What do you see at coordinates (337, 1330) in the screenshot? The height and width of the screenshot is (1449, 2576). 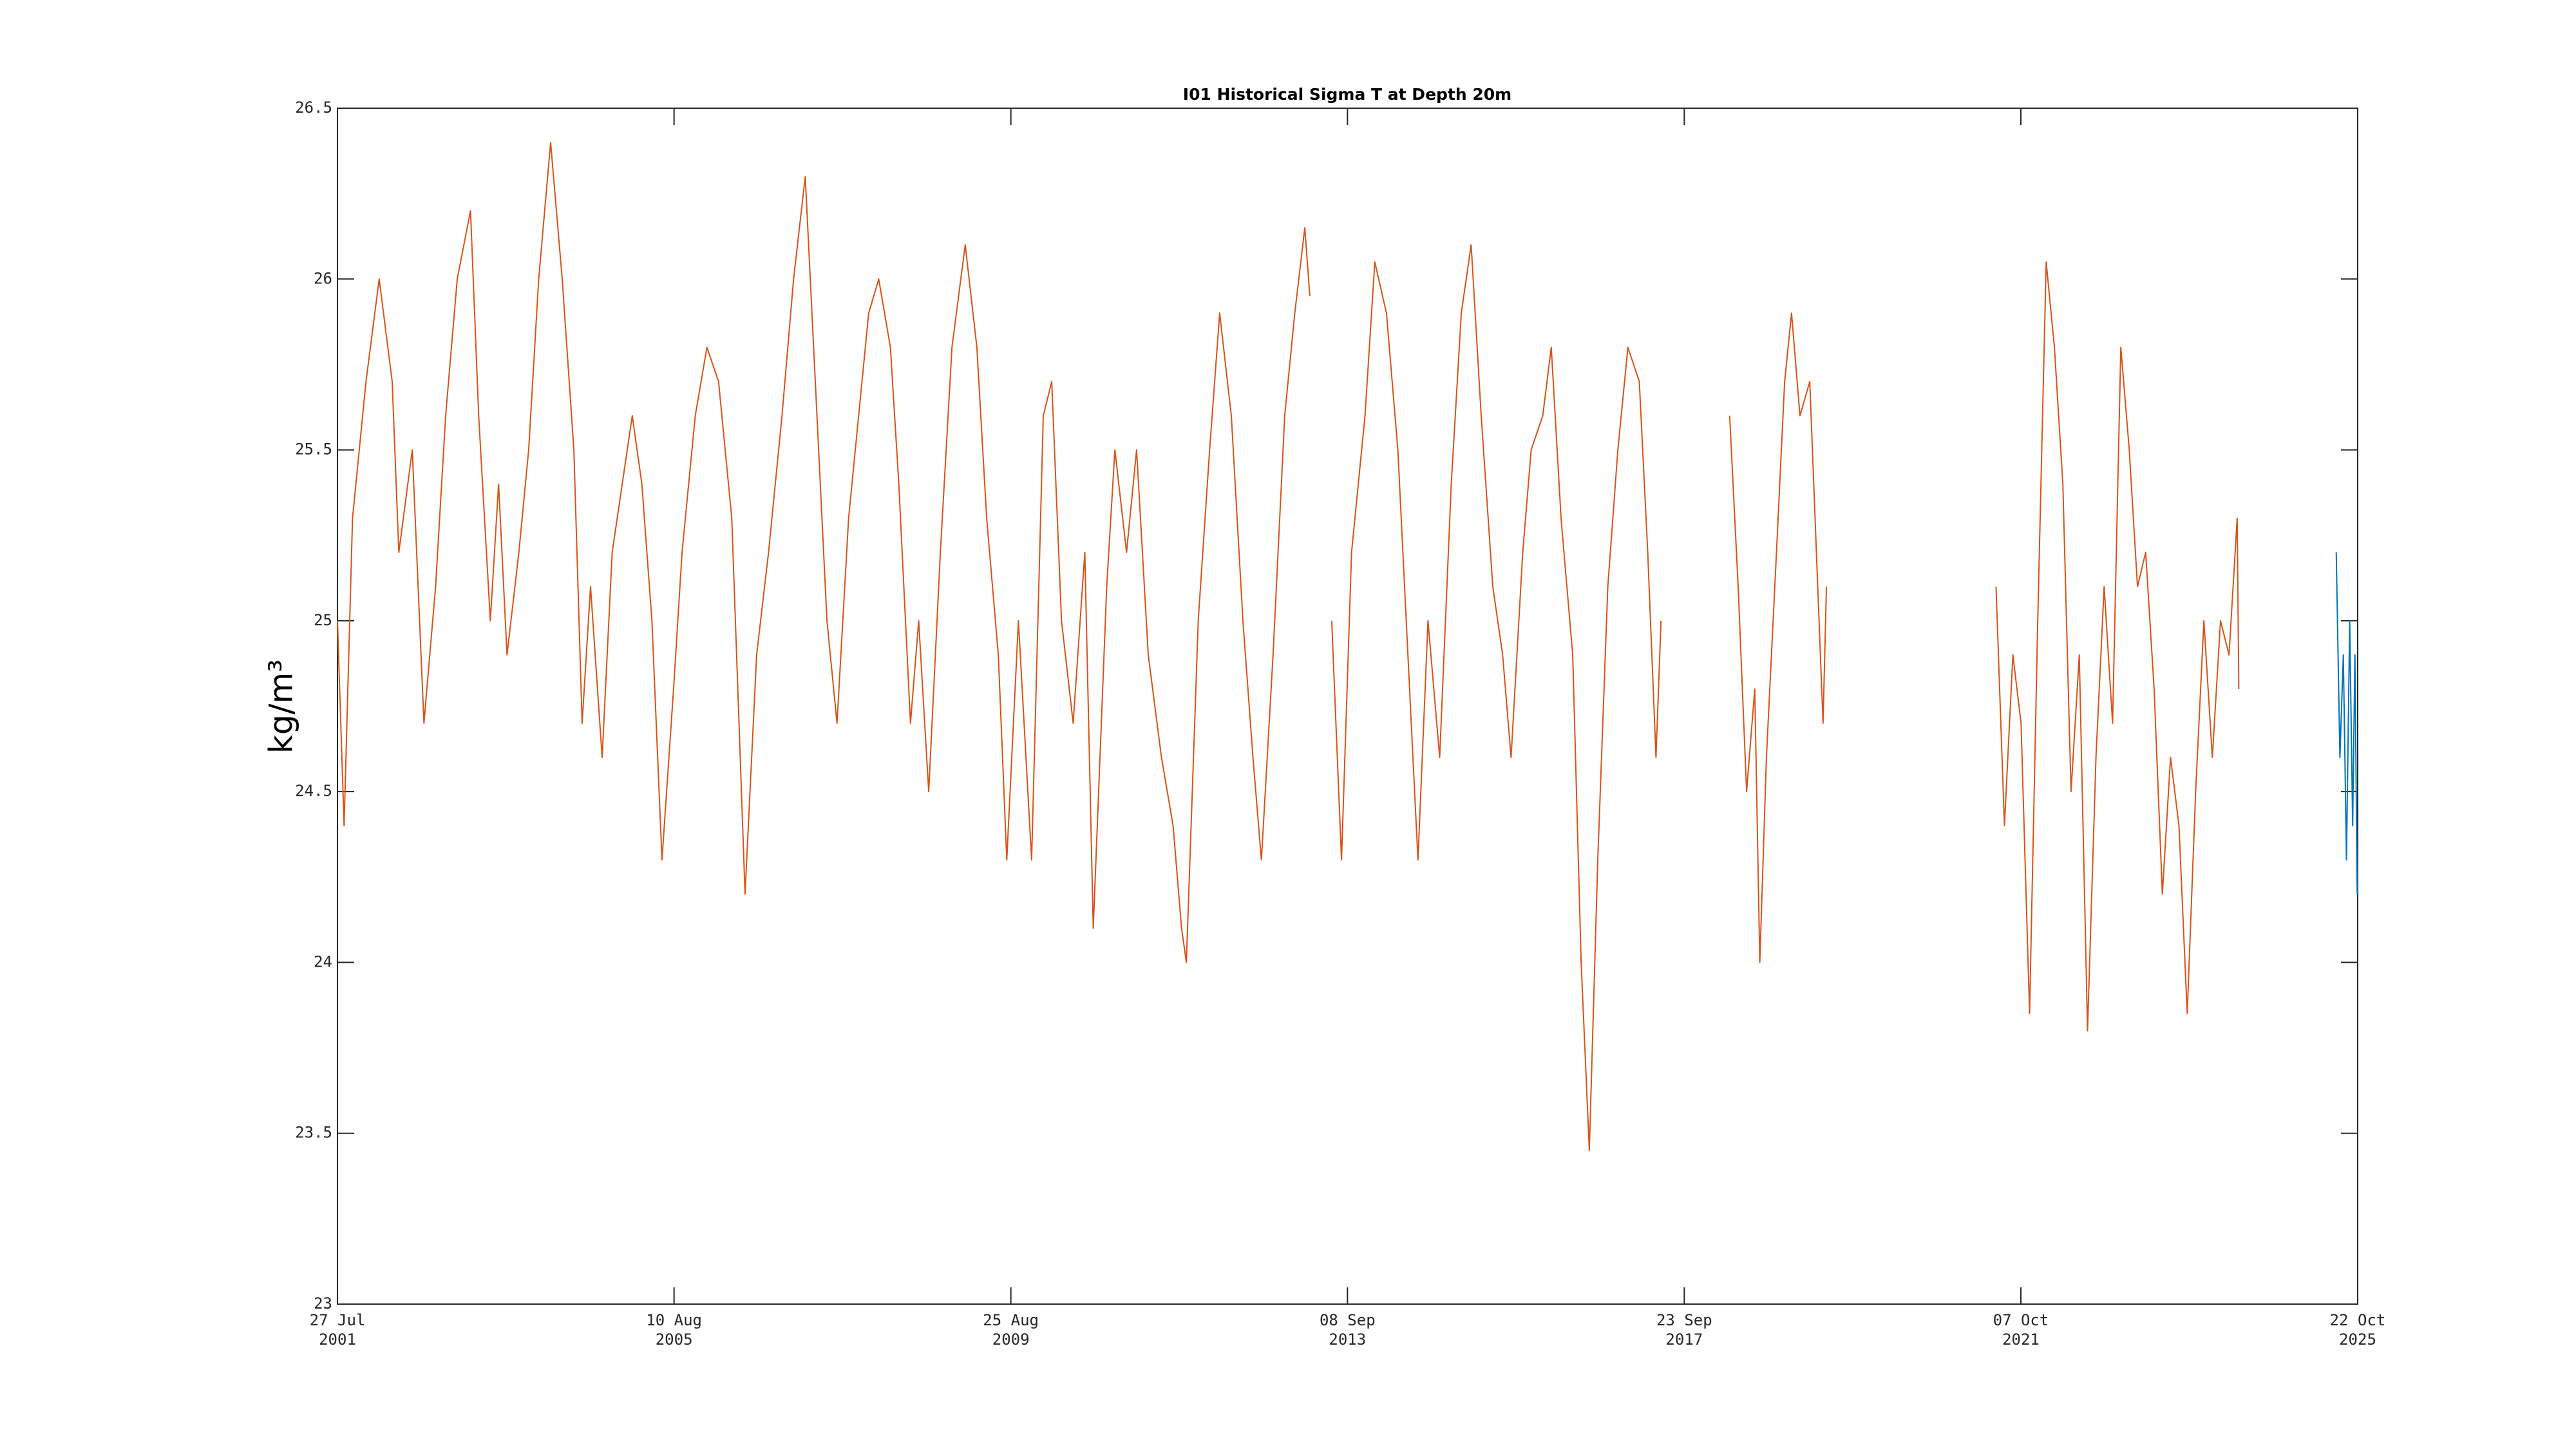 I see `x-tick-label: 27 Jul 2001` at bounding box center [337, 1330].